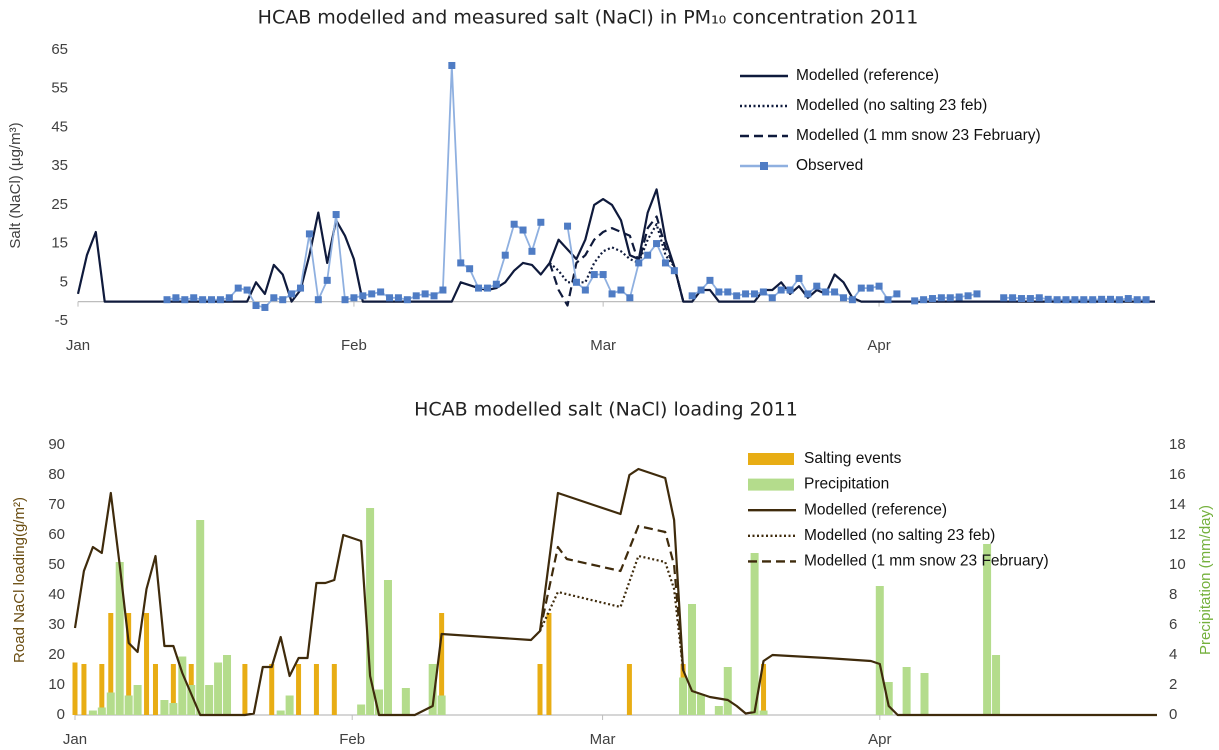  What do you see at coordinates (1173, 594) in the screenshot?
I see `y2-tick-label: 8` at bounding box center [1173, 594].